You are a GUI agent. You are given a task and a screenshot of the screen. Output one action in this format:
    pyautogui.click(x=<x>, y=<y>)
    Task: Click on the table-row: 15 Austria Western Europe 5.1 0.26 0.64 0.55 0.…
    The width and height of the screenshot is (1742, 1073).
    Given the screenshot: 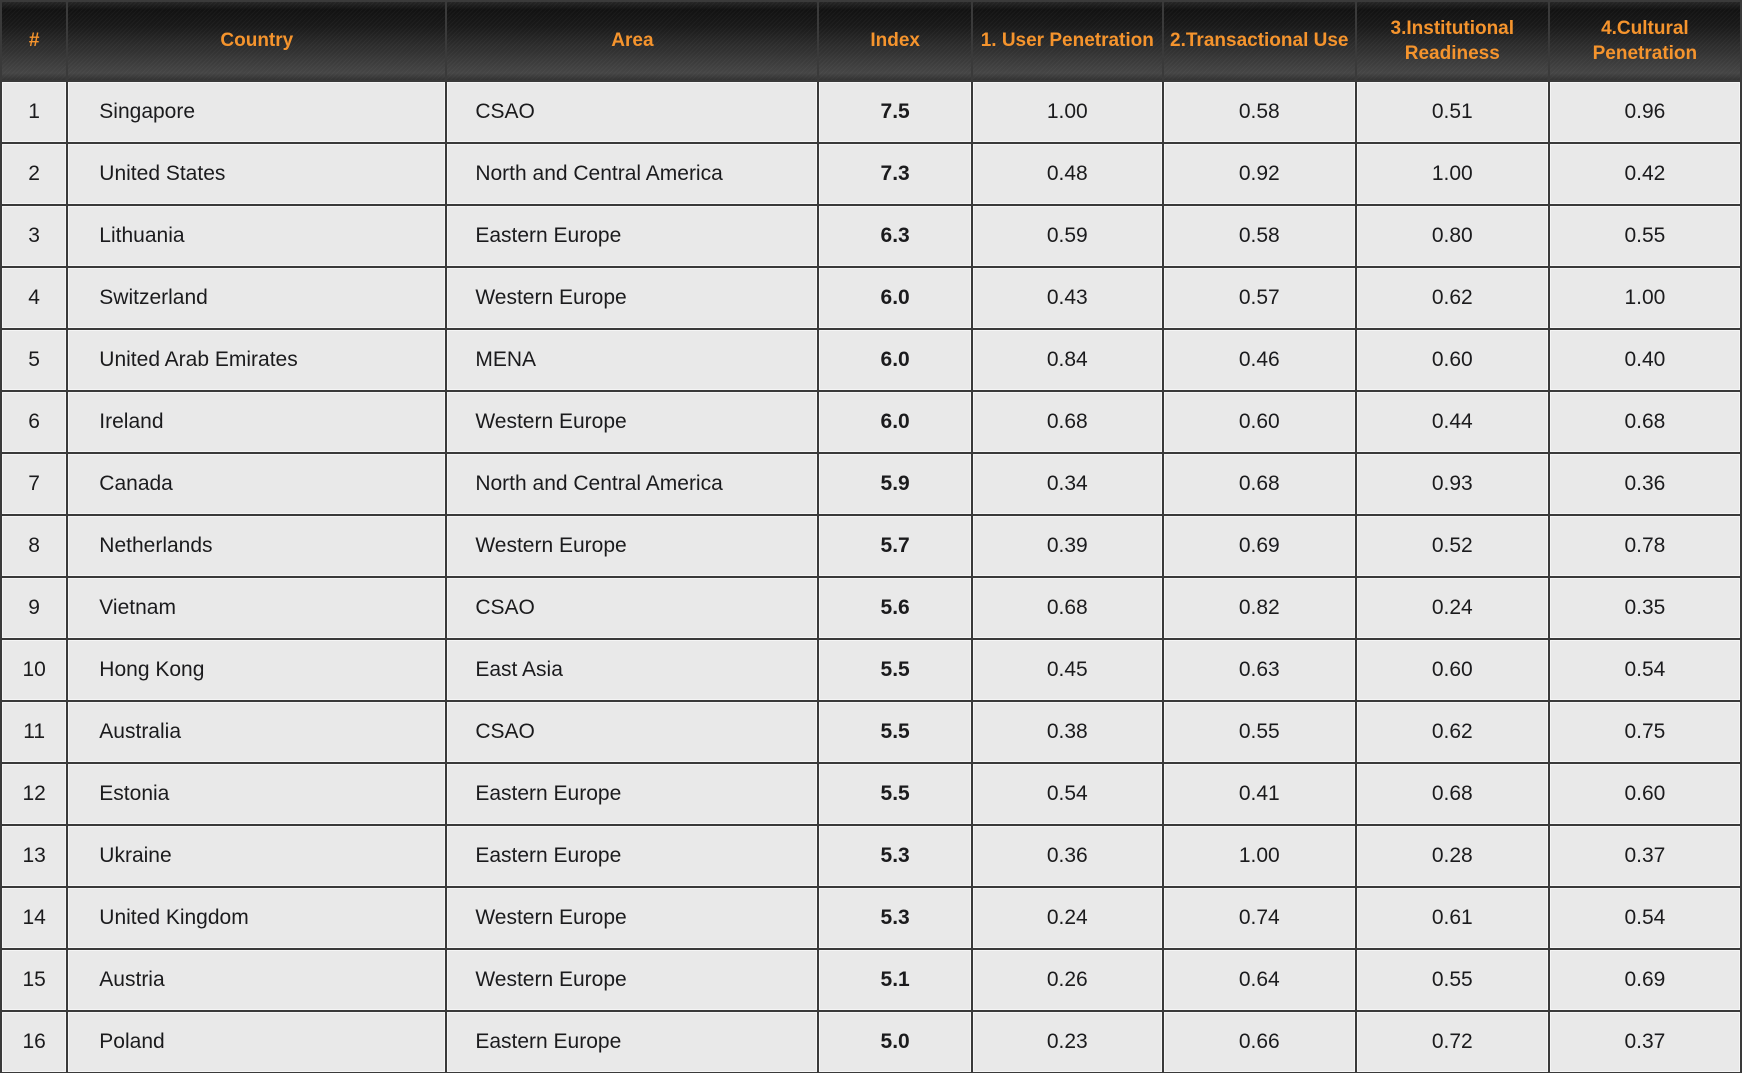 What is the action you would take?
    pyautogui.click(x=871, y=980)
    